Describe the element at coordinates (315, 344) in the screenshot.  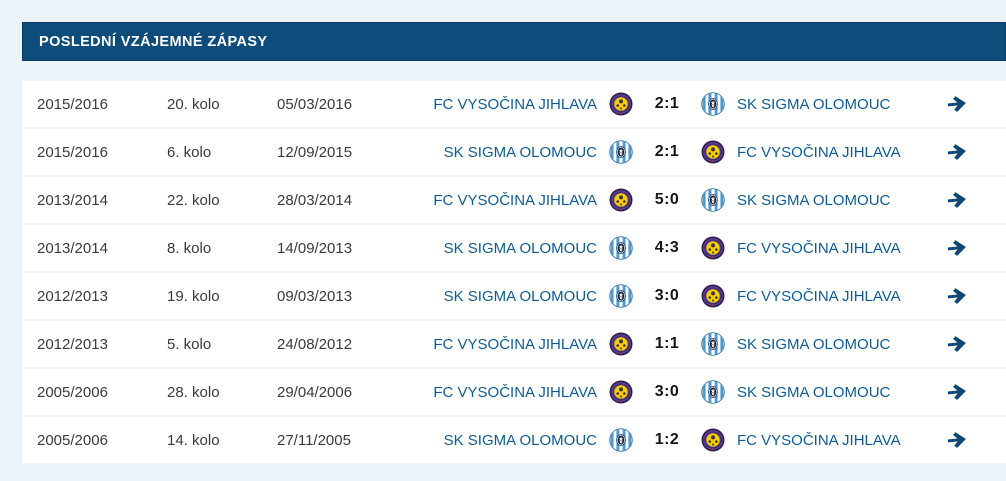
I see `match-date: 24/08/2012` at that location.